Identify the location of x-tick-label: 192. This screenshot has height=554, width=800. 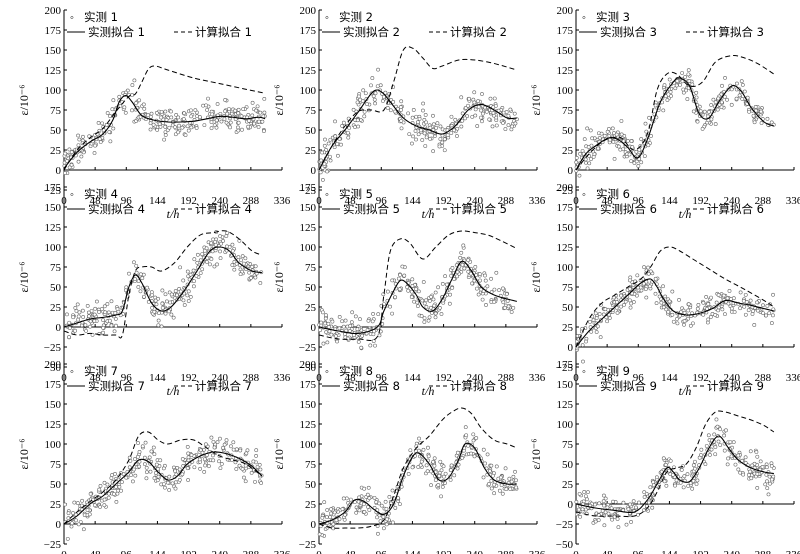
(443, 378).